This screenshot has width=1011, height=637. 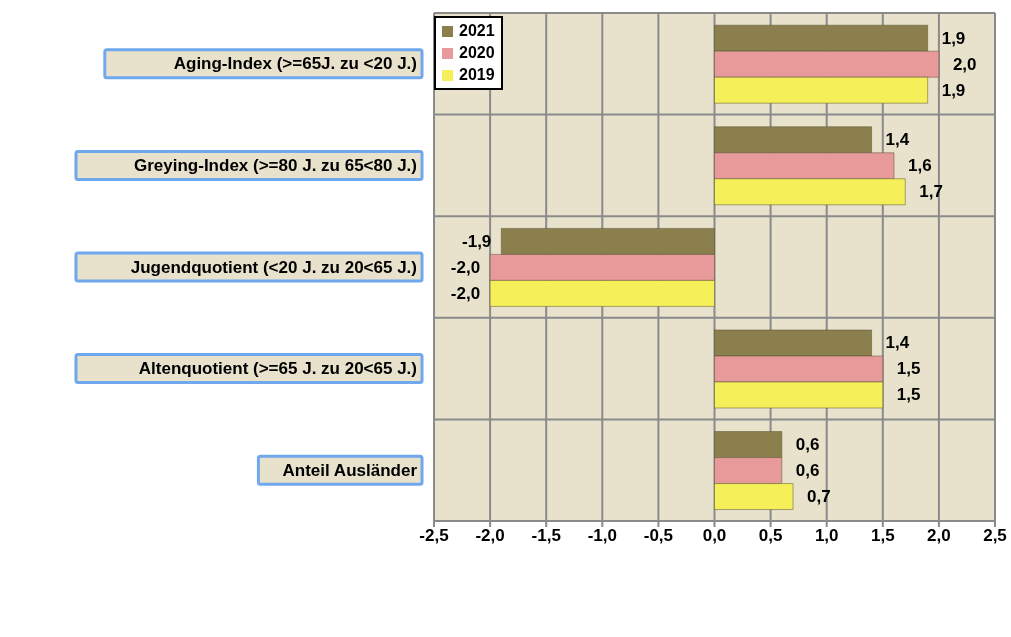 I want to click on x-tick-label: -2,5, so click(x=434, y=536).